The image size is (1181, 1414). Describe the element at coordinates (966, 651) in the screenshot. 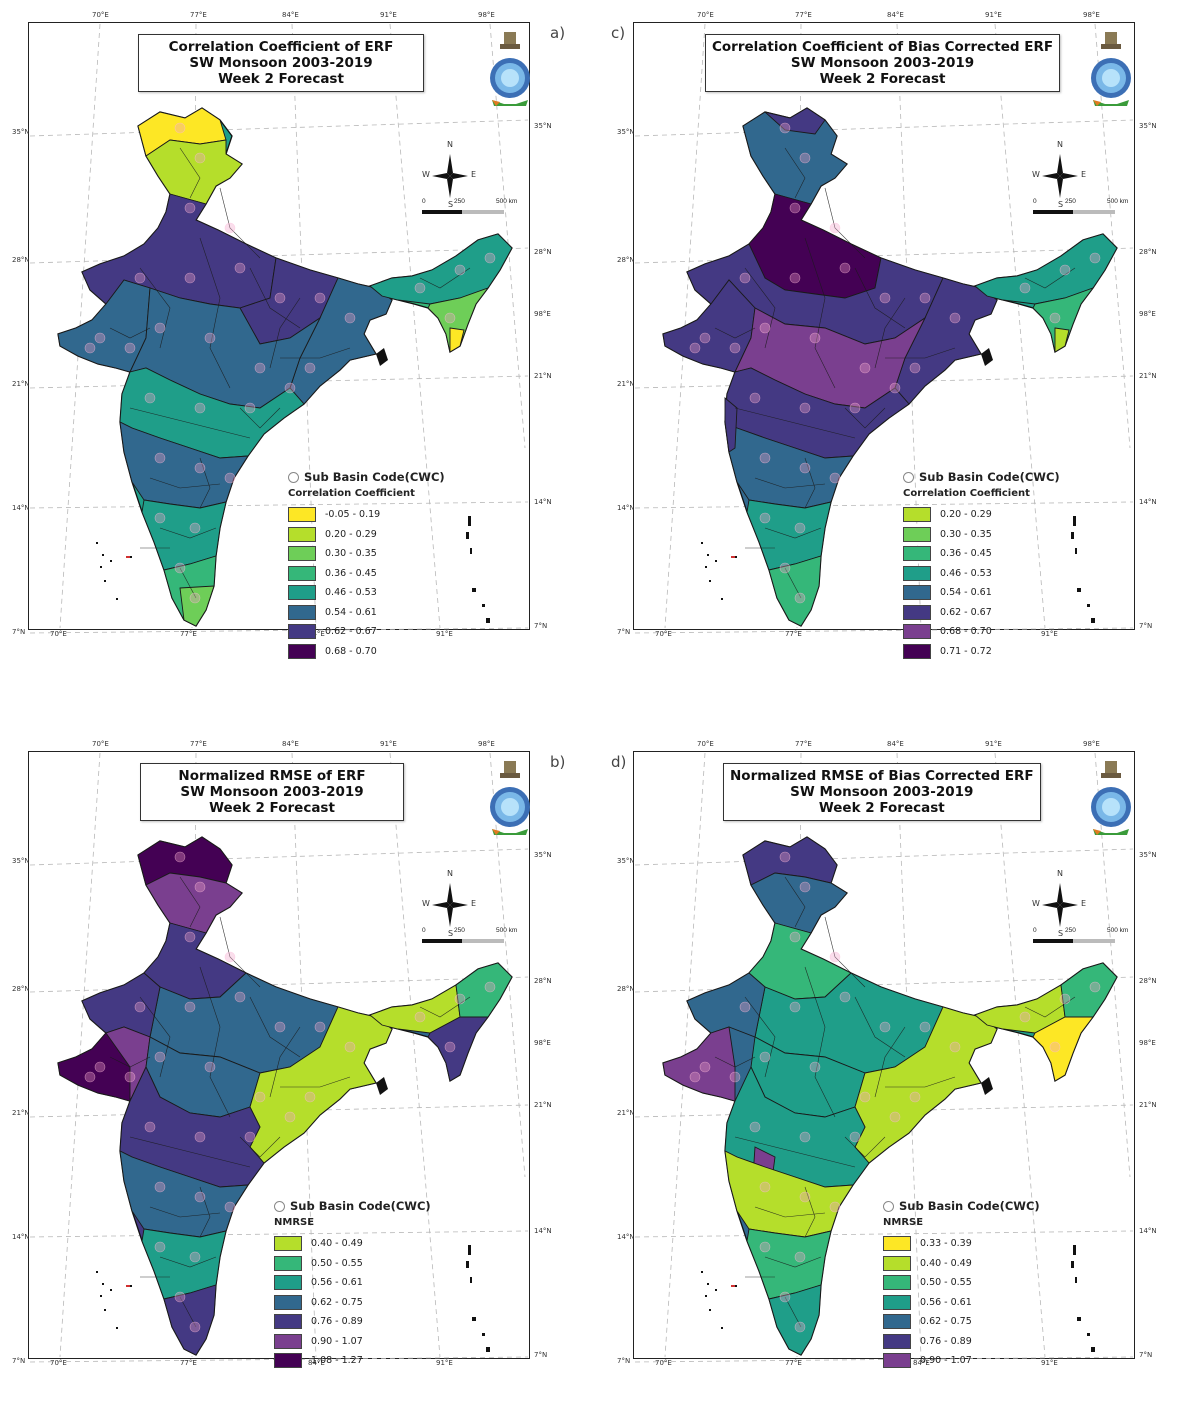

I see `legend-class-label: 0.71 - 0.72` at that location.